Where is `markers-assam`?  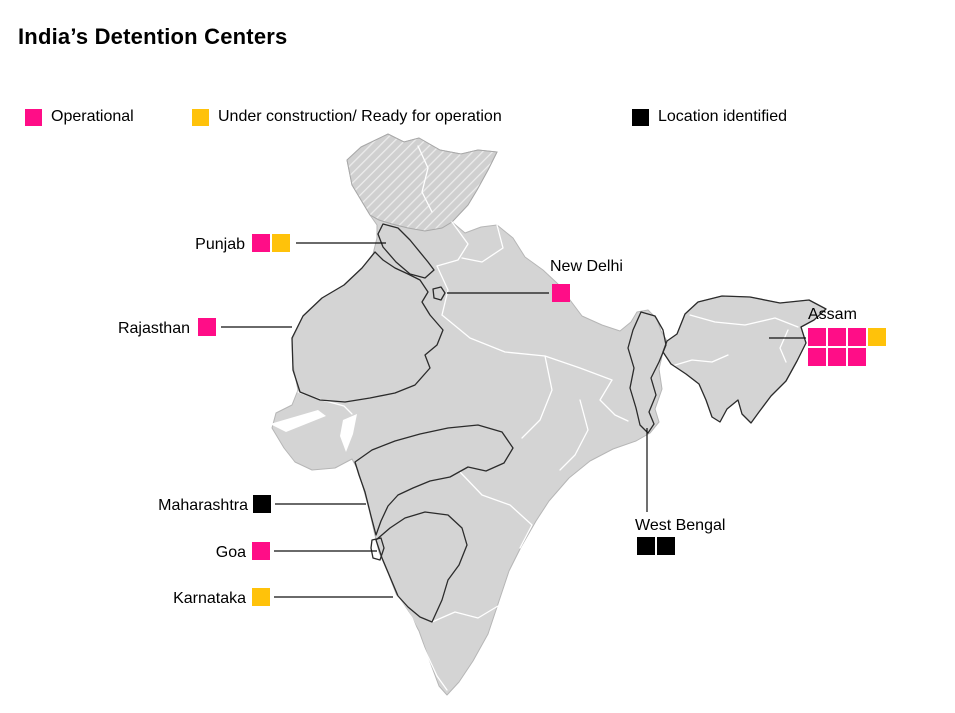 markers-assam is located at coordinates (847, 347).